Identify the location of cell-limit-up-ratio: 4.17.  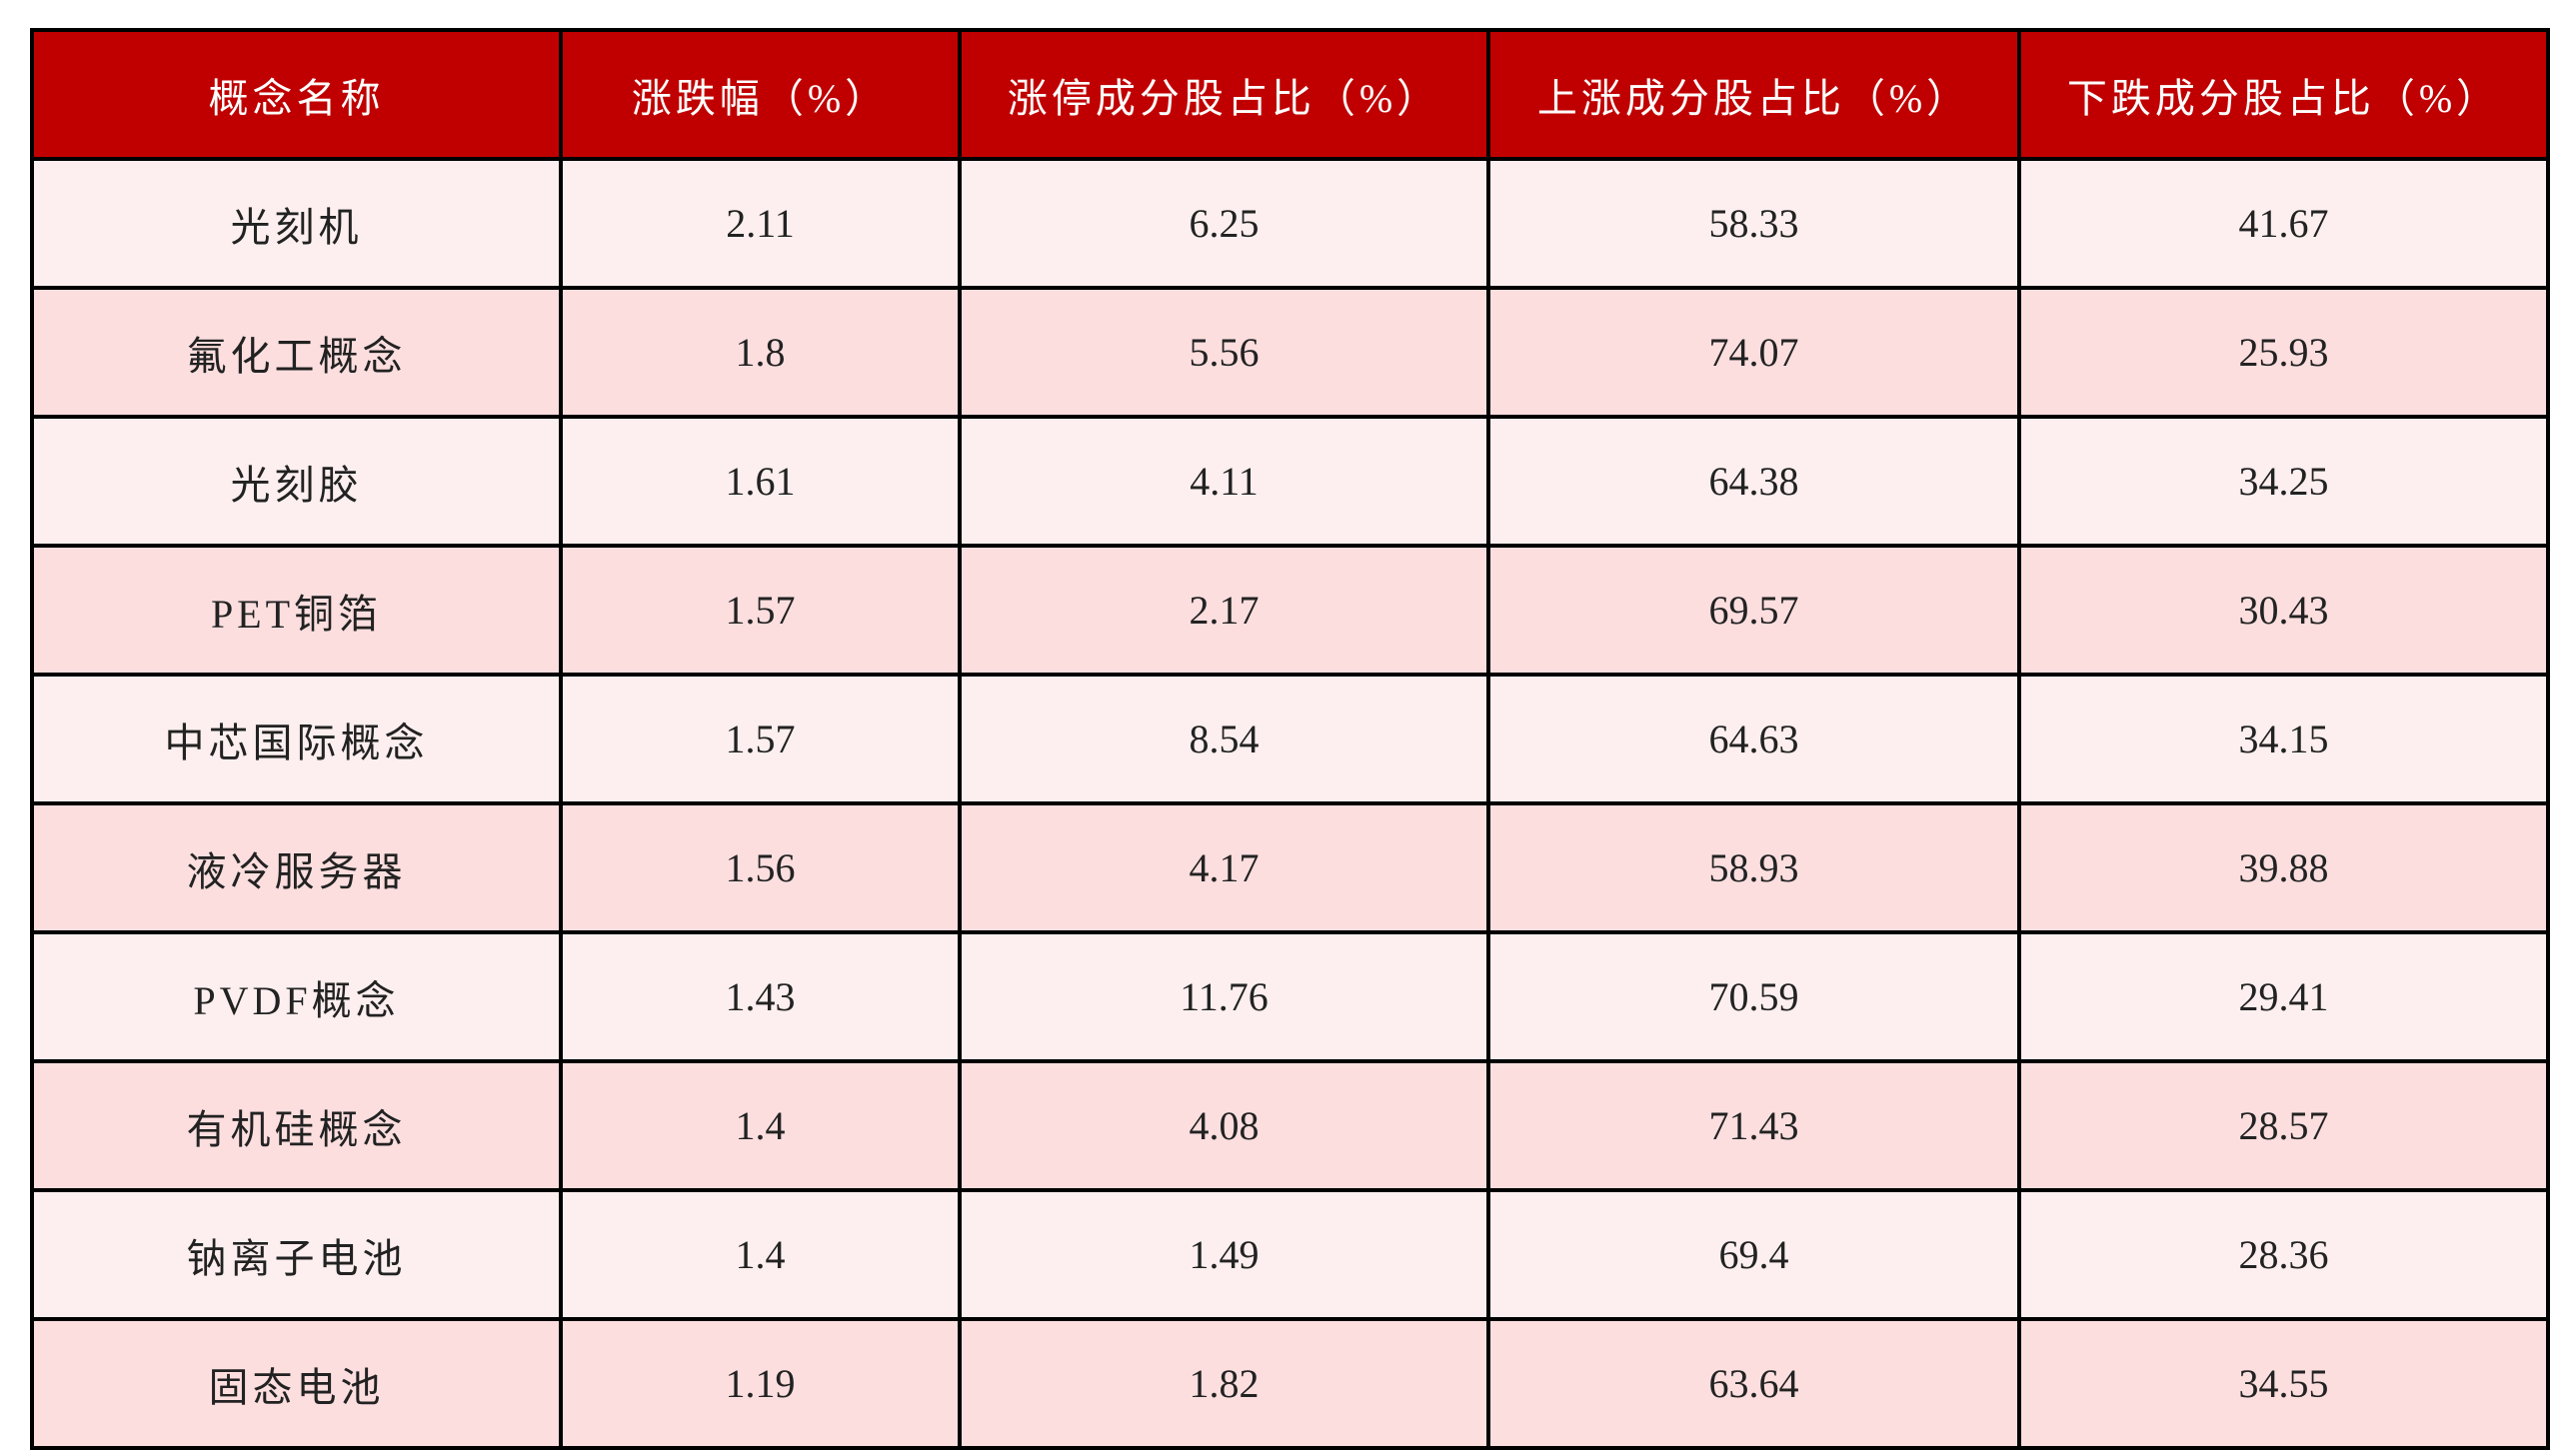
(1224, 867).